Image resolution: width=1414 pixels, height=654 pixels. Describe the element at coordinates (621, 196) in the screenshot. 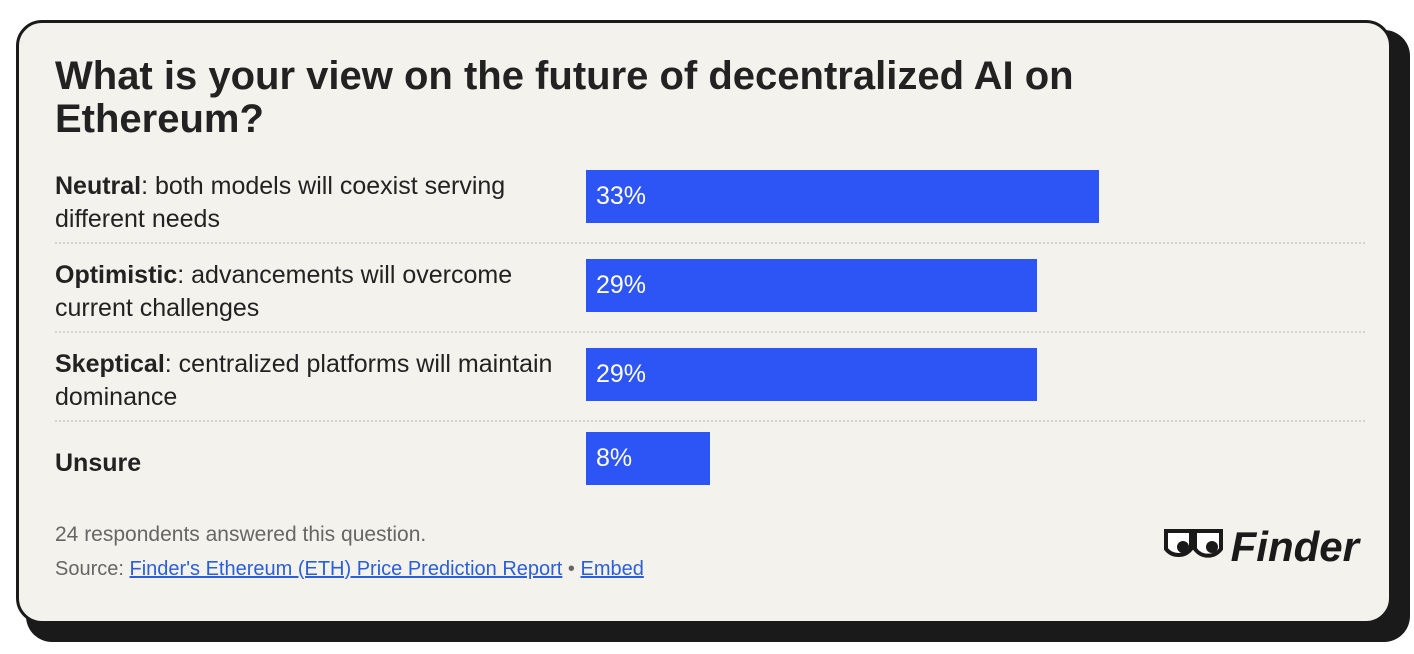

I see `value-label: 33%` at that location.